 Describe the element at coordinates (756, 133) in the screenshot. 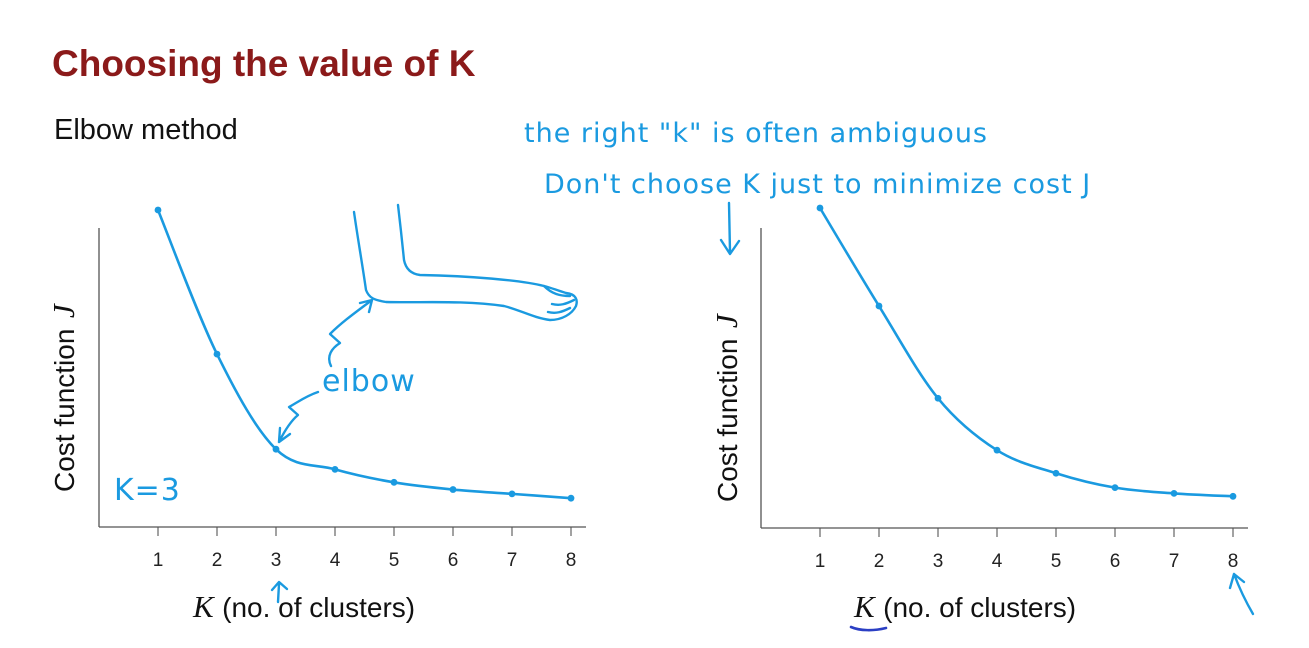

I see `note-line-1: the right "k" is often ambiguous` at that location.